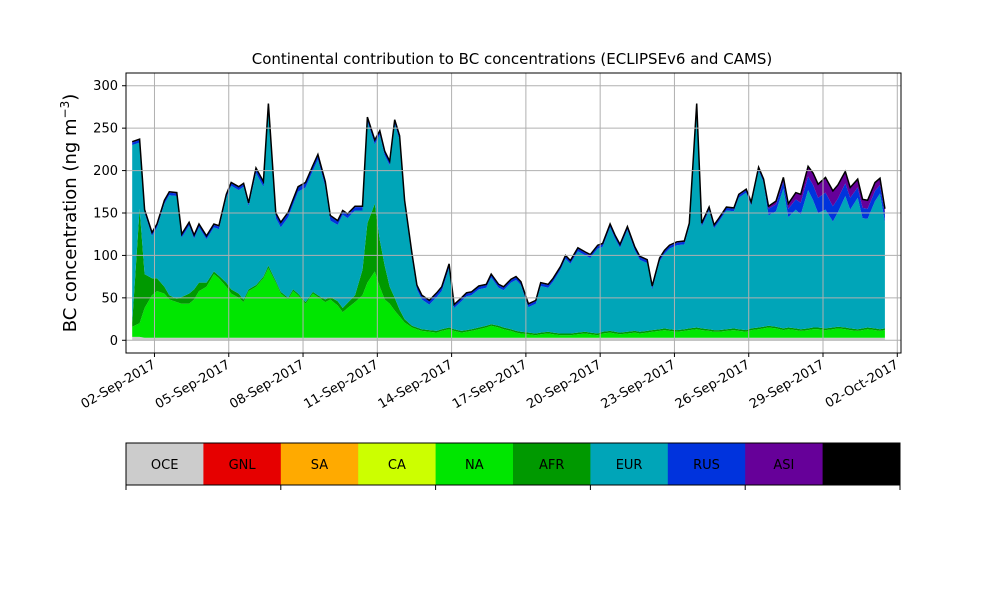  What do you see at coordinates (639, 384) in the screenshot?
I see `x-tick-label: 23-Sep-2017` at bounding box center [639, 384].